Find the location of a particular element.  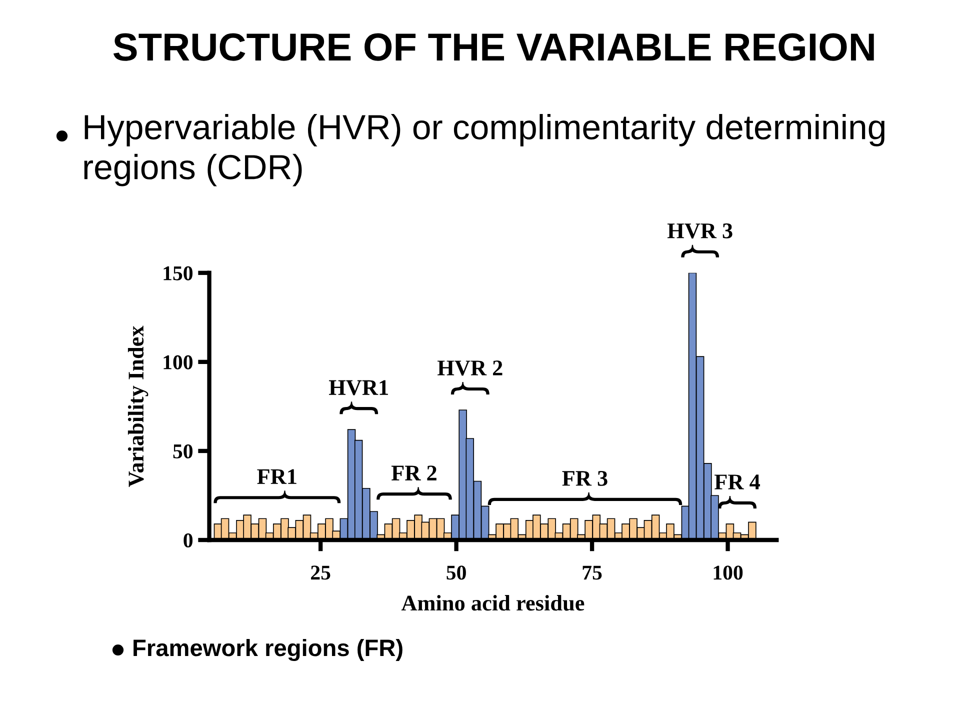

annotation: FR 2 is located at coordinates (413, 473).